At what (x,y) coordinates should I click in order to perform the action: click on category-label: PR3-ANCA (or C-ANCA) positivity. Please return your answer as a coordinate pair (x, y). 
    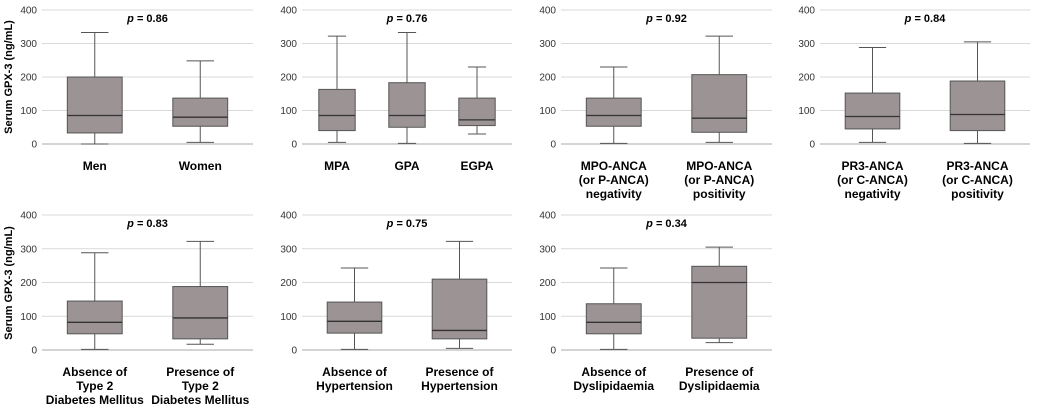
    Looking at the image, I should click on (977, 180).